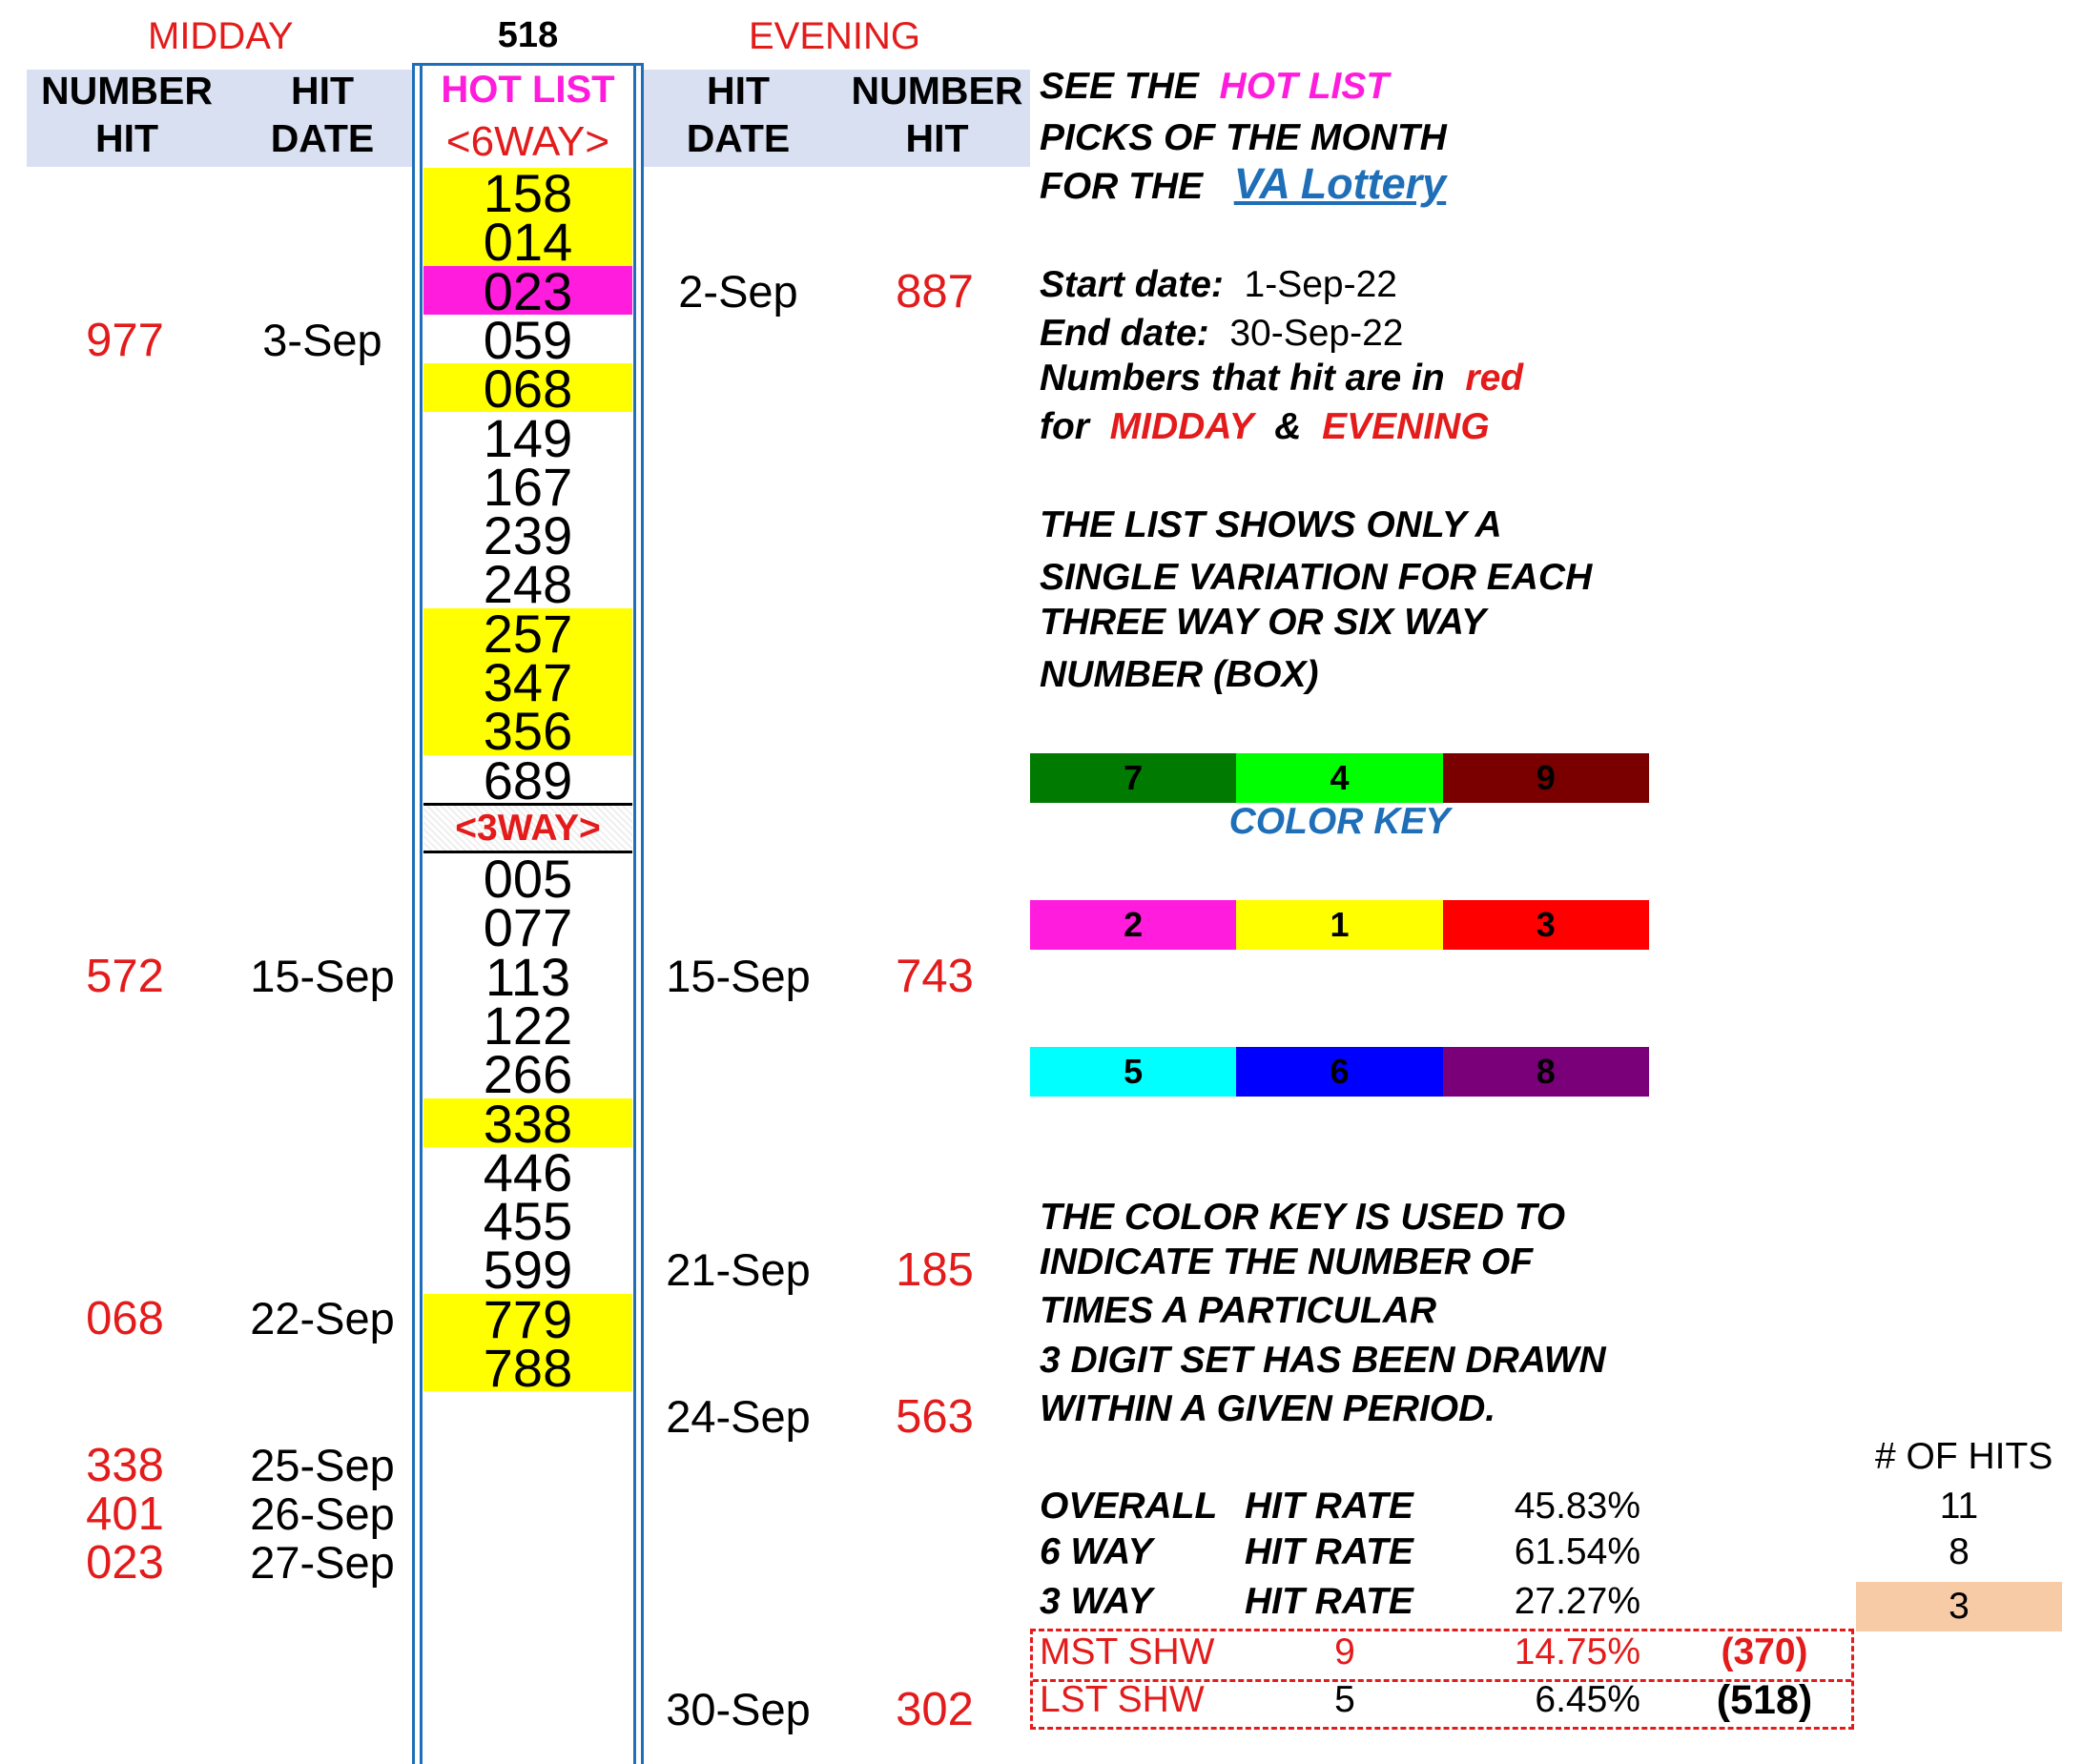 This screenshot has height=1764, width=2083. What do you see at coordinates (528, 977) in the screenshot?
I see `hot-list-number: 113` at bounding box center [528, 977].